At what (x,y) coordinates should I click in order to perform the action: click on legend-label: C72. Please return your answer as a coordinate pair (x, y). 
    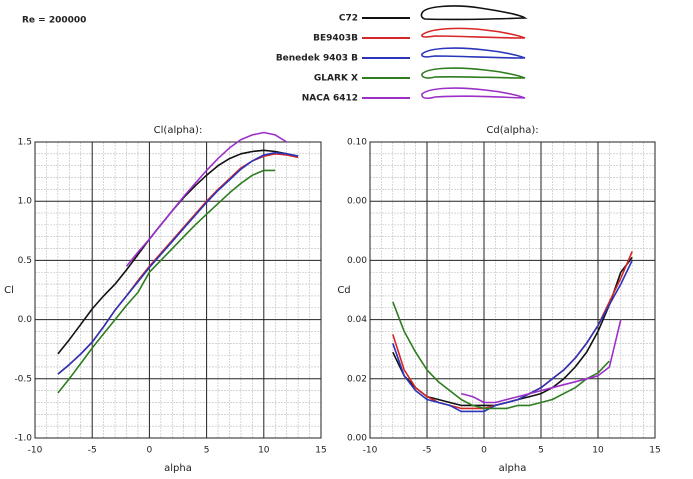
    Looking at the image, I should click on (348, 19).